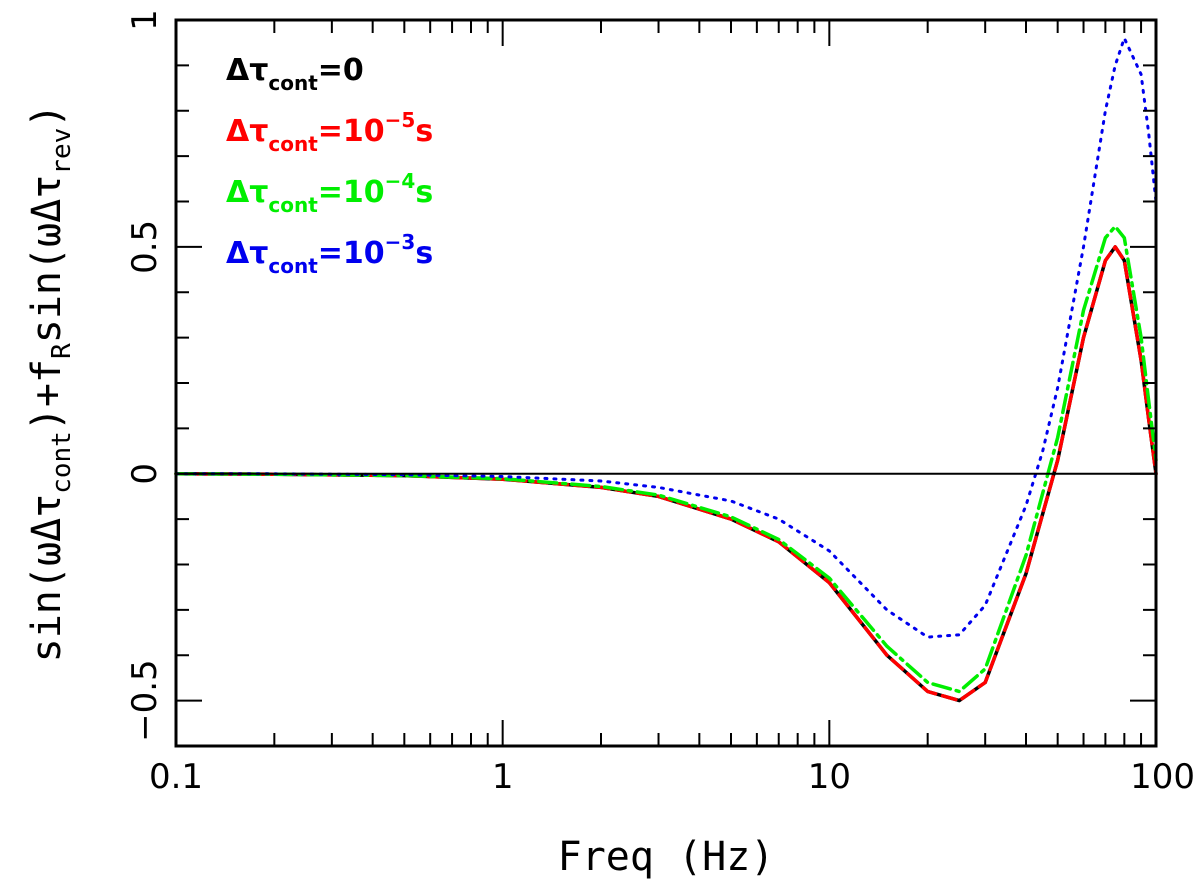 This screenshot has width=1200, height=890. I want to click on legend-entry-3: Δτcont=10−4s, so click(329, 193).